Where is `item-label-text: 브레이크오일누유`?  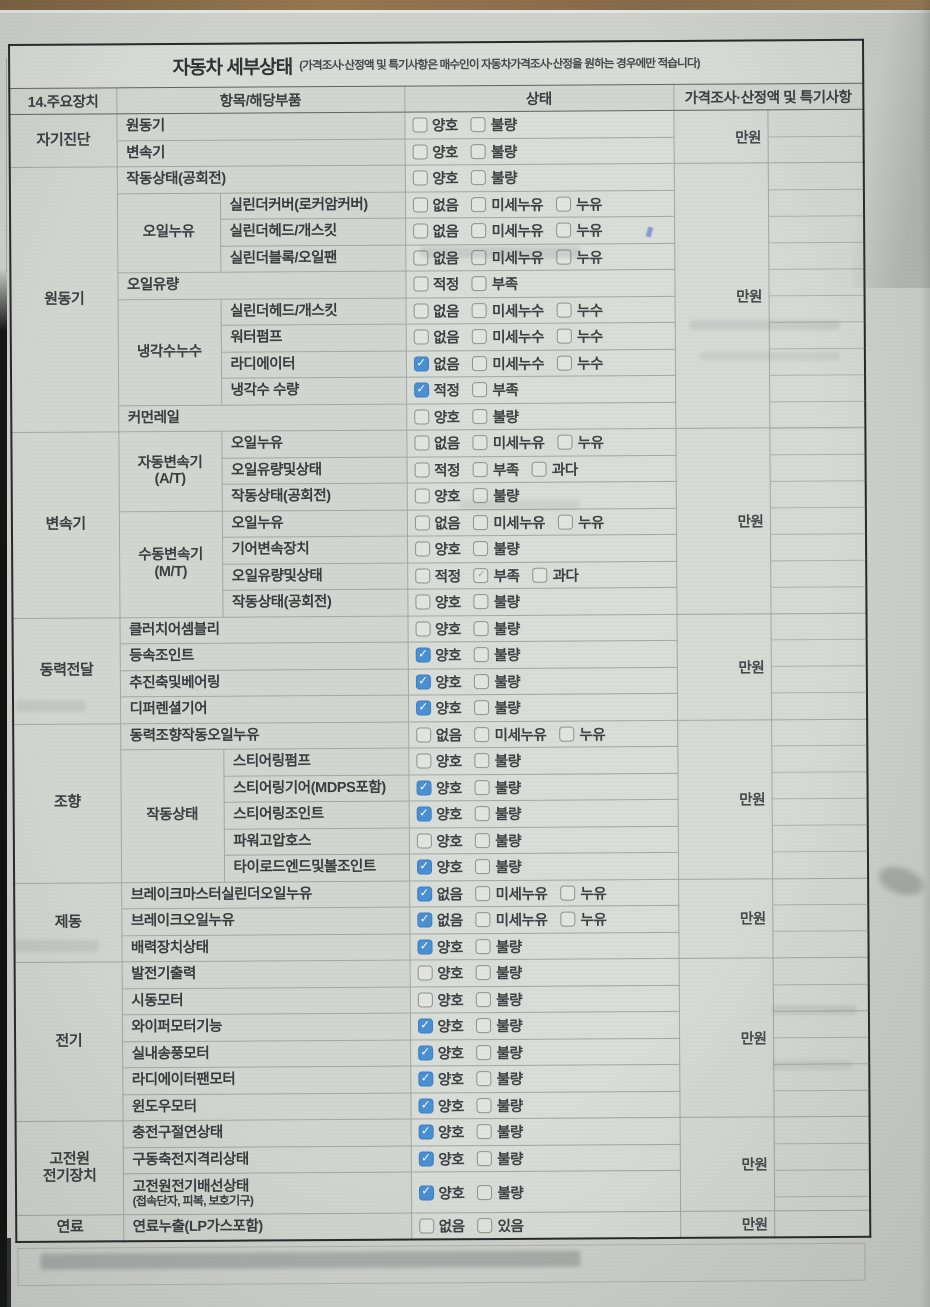 item-label-text: 브레이크오일누유 is located at coordinates (182, 921).